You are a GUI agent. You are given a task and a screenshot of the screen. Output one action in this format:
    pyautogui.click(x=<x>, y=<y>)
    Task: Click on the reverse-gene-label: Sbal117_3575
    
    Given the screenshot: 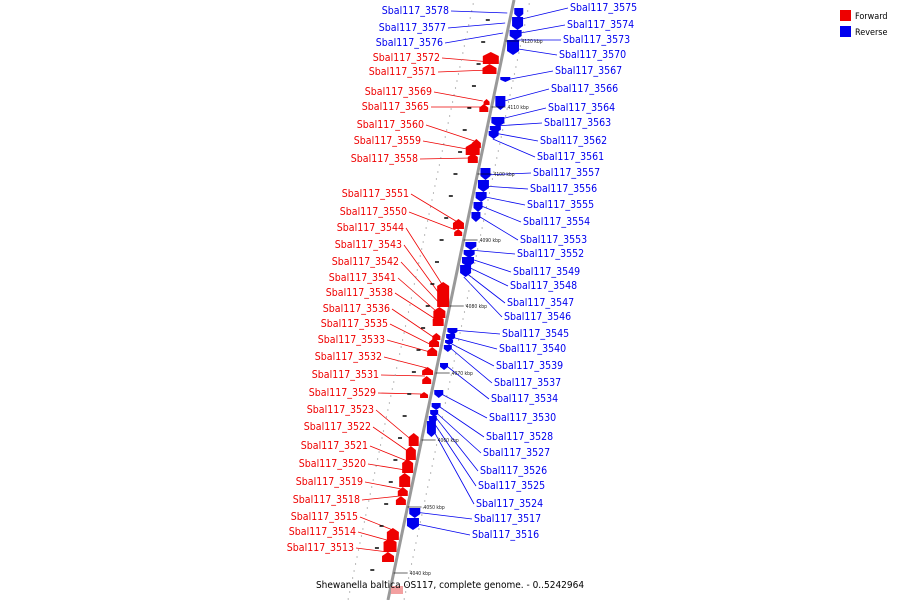 What is the action you would take?
    pyautogui.click(x=603, y=8)
    